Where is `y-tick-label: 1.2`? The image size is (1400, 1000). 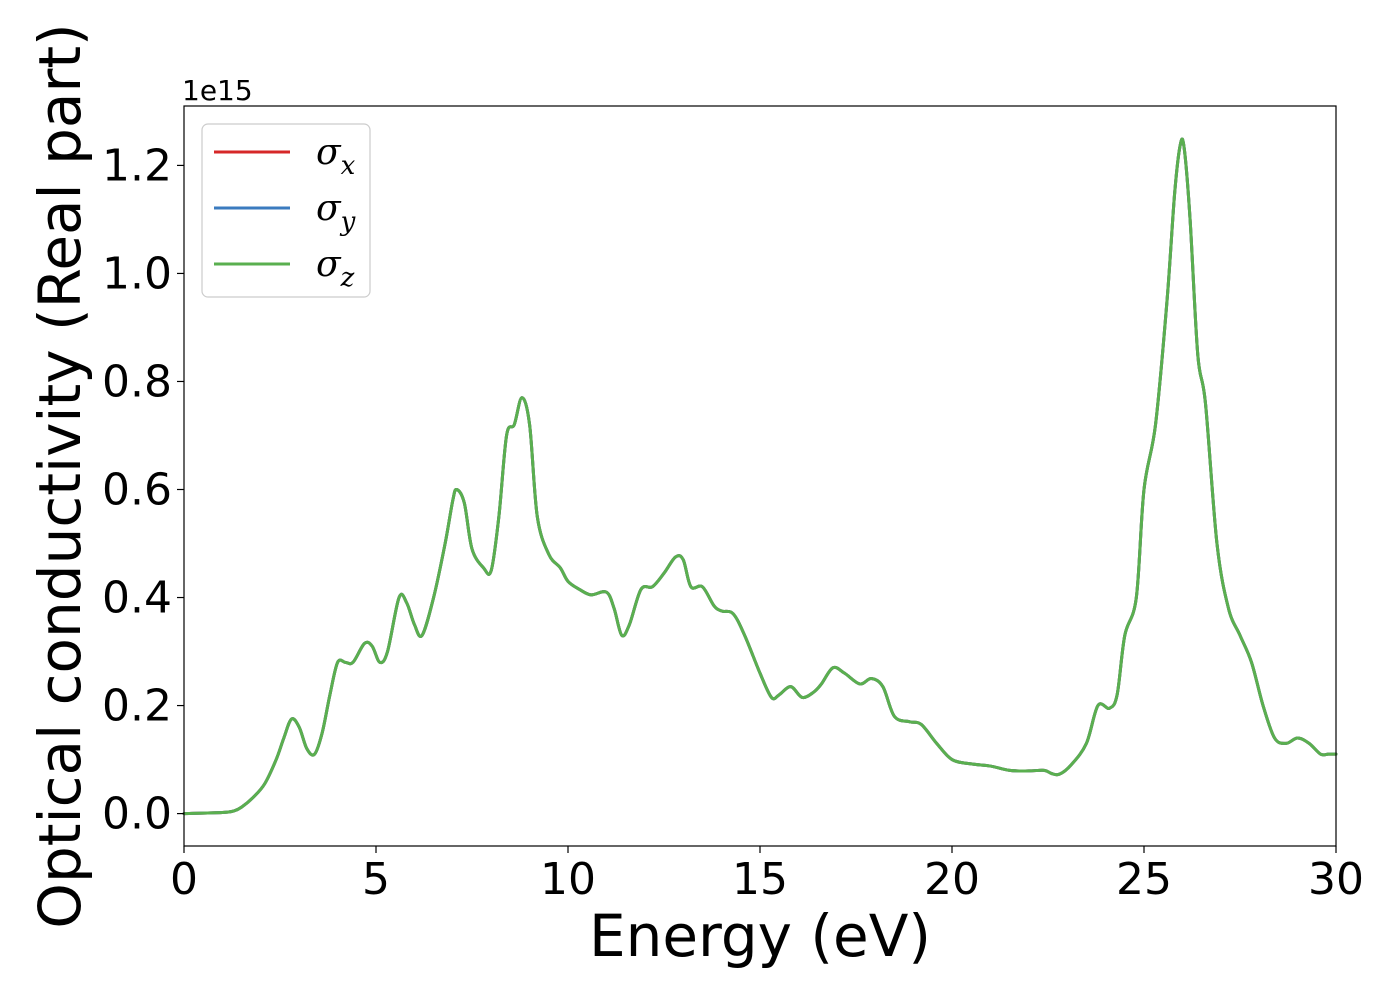
y-tick-label: 1.2 is located at coordinates (137, 165).